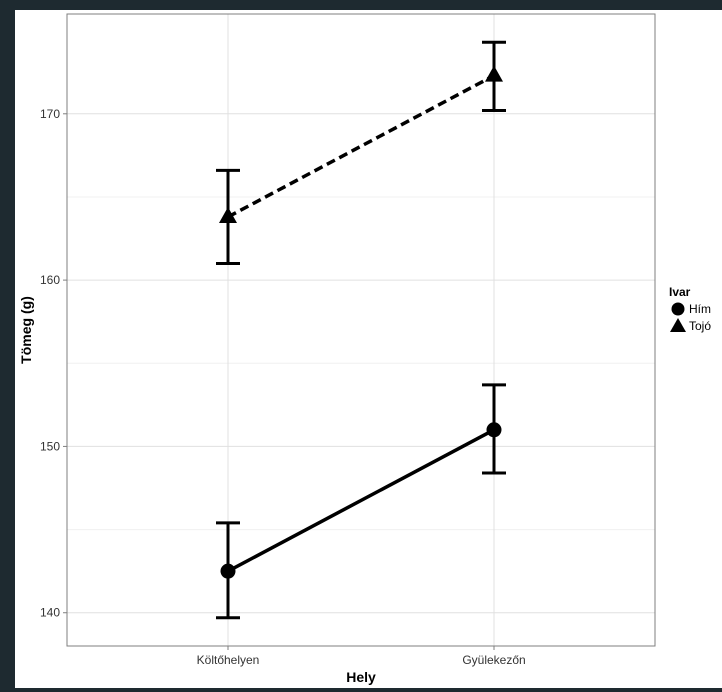 The width and height of the screenshot is (722, 692). Describe the element at coordinates (50, 114) in the screenshot. I see `y-tick-label: 170` at that location.